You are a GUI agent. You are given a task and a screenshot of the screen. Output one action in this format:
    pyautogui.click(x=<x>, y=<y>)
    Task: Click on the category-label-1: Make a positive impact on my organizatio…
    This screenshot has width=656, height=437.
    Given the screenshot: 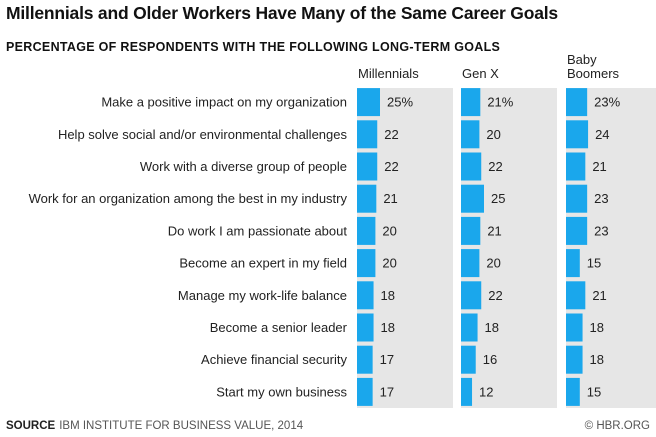 What is the action you would take?
    pyautogui.click(x=224, y=102)
    